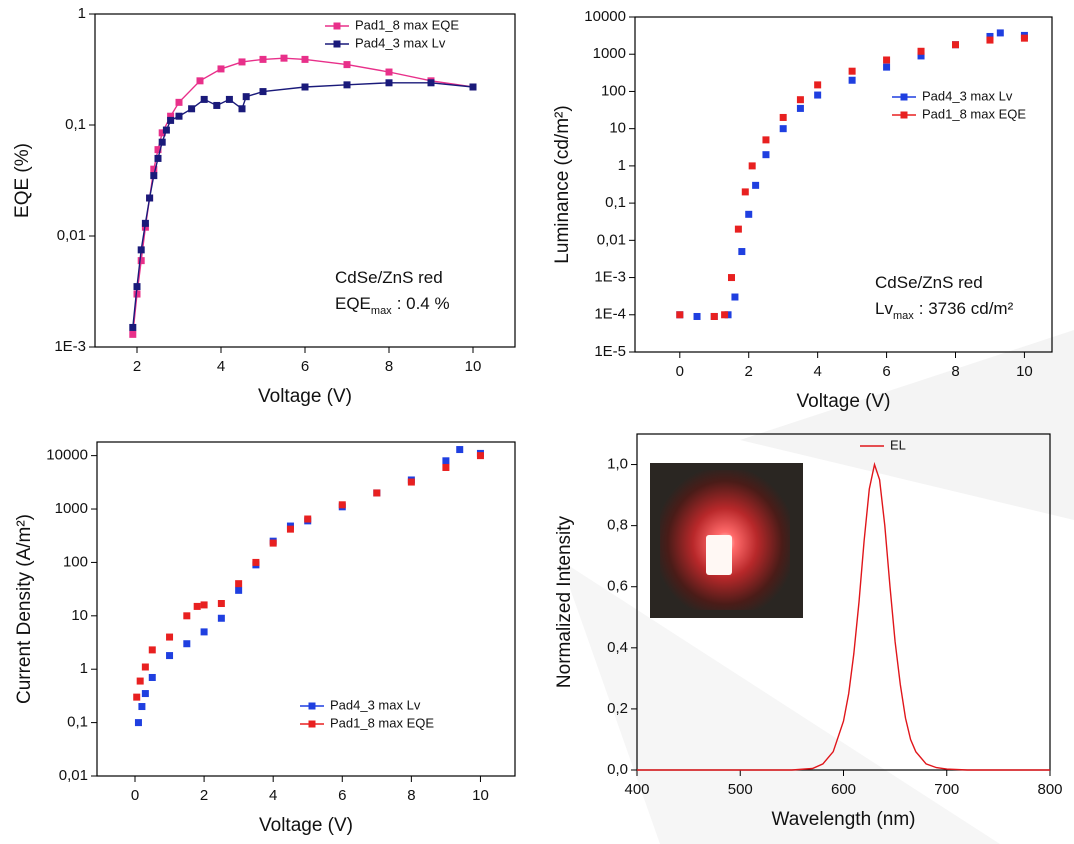 This screenshot has height=844, width=1074. I want to click on x-tick-label: 600, so click(843, 789).